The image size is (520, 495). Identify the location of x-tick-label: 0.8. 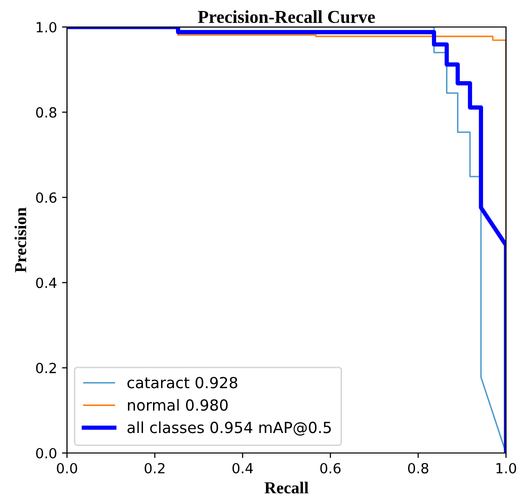
(418, 468).